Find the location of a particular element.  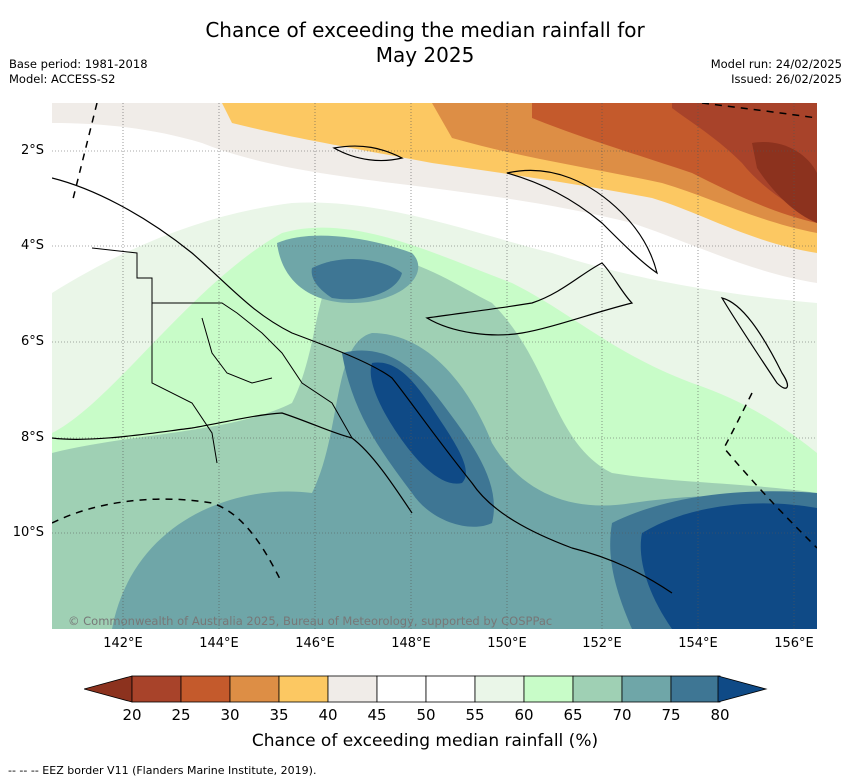

lon-label-148e: 148°E is located at coordinates (411, 643).